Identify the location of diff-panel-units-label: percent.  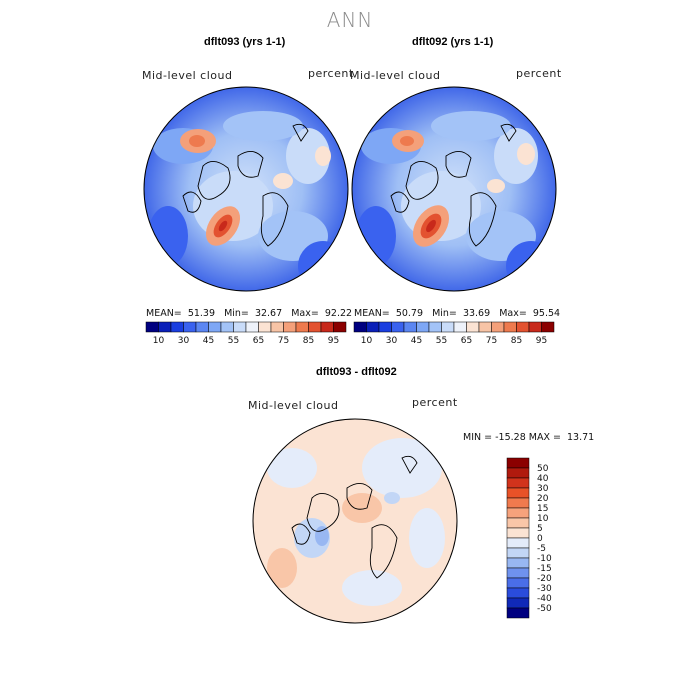
(435, 402).